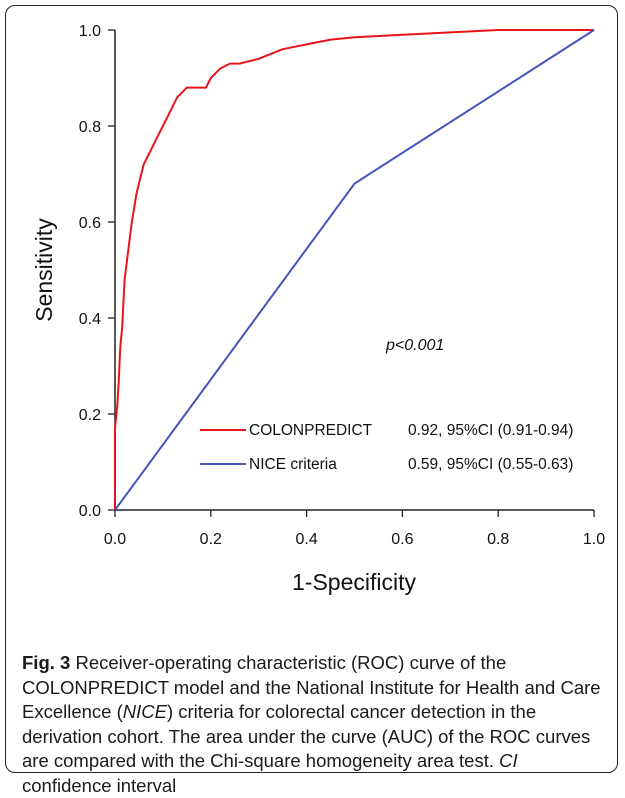 Image resolution: width=625 pixels, height=798 pixels. What do you see at coordinates (211, 539) in the screenshot?
I see `x-tick-label: 0.2` at bounding box center [211, 539].